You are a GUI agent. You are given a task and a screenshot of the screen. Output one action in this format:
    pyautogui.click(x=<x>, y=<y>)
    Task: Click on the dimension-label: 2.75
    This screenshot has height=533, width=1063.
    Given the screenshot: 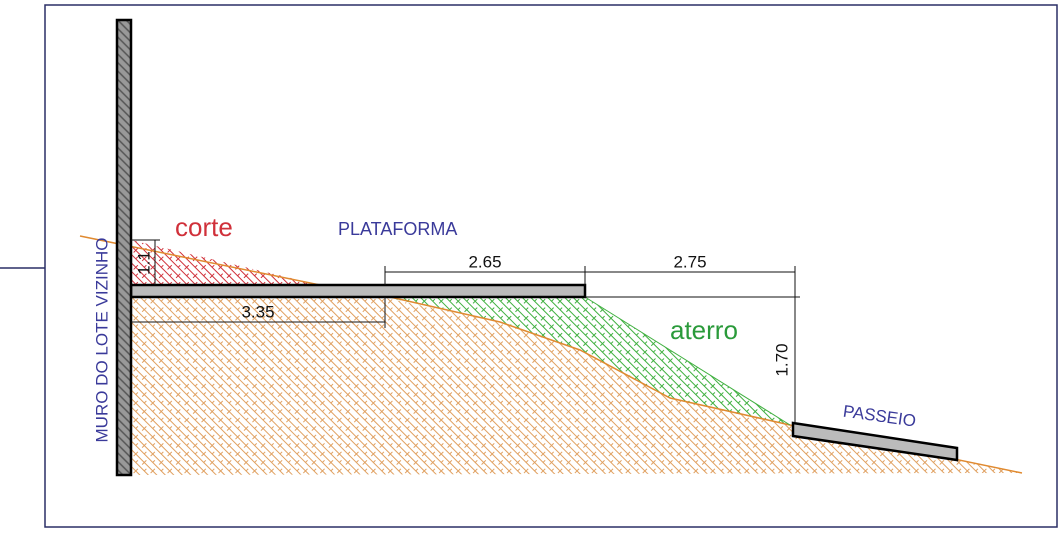 What is the action you would take?
    pyautogui.click(x=689, y=261)
    